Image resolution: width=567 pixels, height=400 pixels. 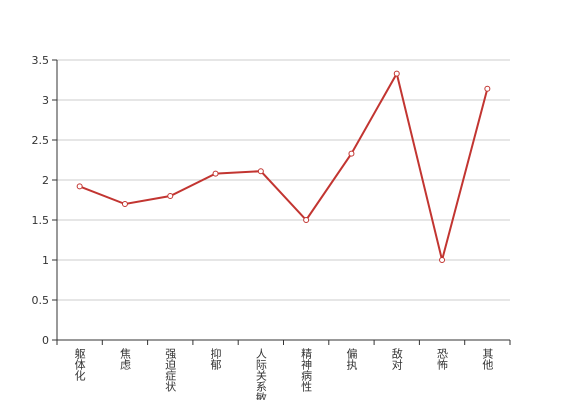 What do you see at coordinates (442, 359) in the screenshot?
I see `x-tick-label: 恐怖` at bounding box center [442, 359].